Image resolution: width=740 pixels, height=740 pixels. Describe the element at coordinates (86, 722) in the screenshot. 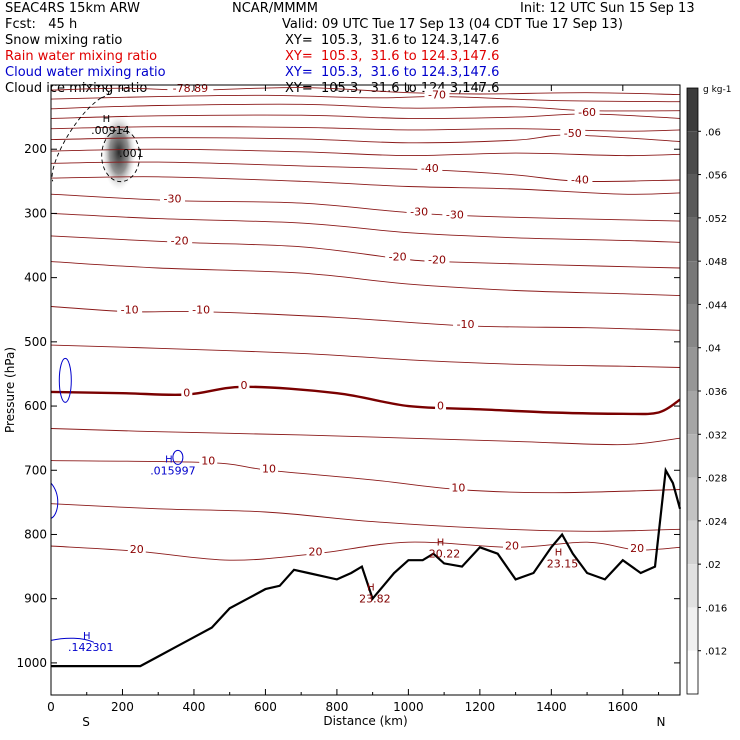

I see `south-endpoint-label: S` at that location.